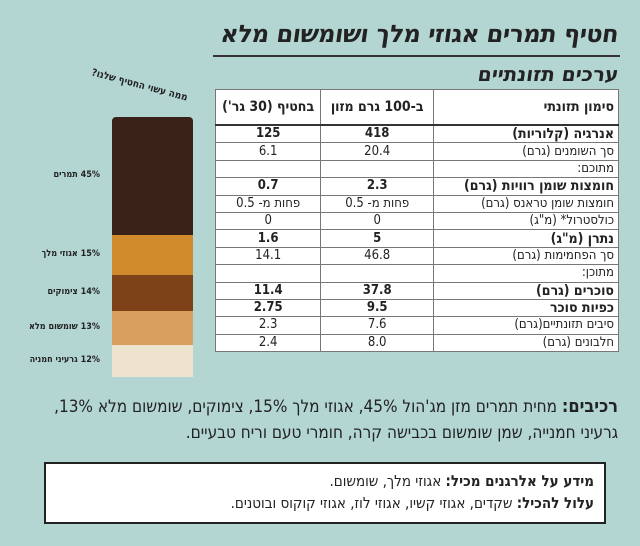 The height and width of the screenshot is (546, 640). I want to click on per100-value-cell: 2.3, so click(377, 186).